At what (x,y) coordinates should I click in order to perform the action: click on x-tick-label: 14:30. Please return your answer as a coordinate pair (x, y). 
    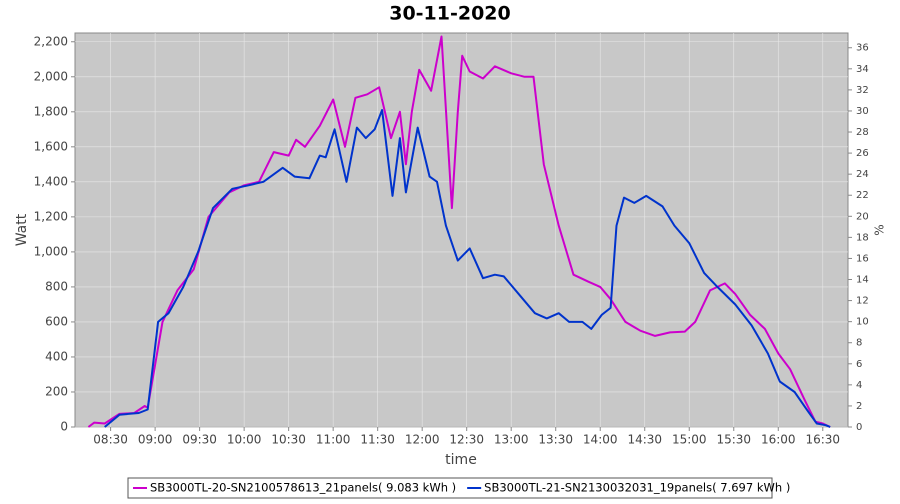
    Looking at the image, I should click on (644, 440).